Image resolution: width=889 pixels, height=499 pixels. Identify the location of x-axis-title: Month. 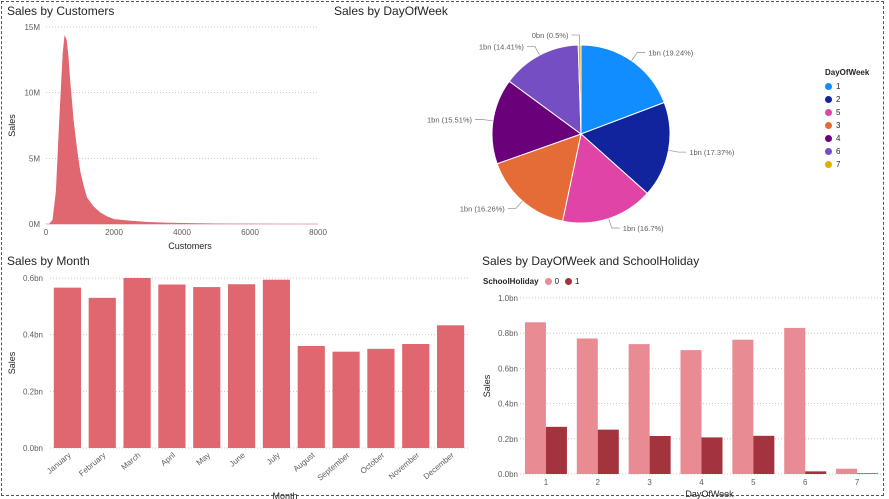
(284, 495).